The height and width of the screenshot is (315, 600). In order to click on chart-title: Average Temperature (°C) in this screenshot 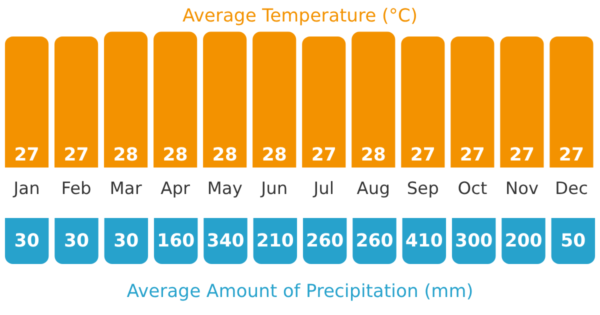, I will do `click(300, 15)`.